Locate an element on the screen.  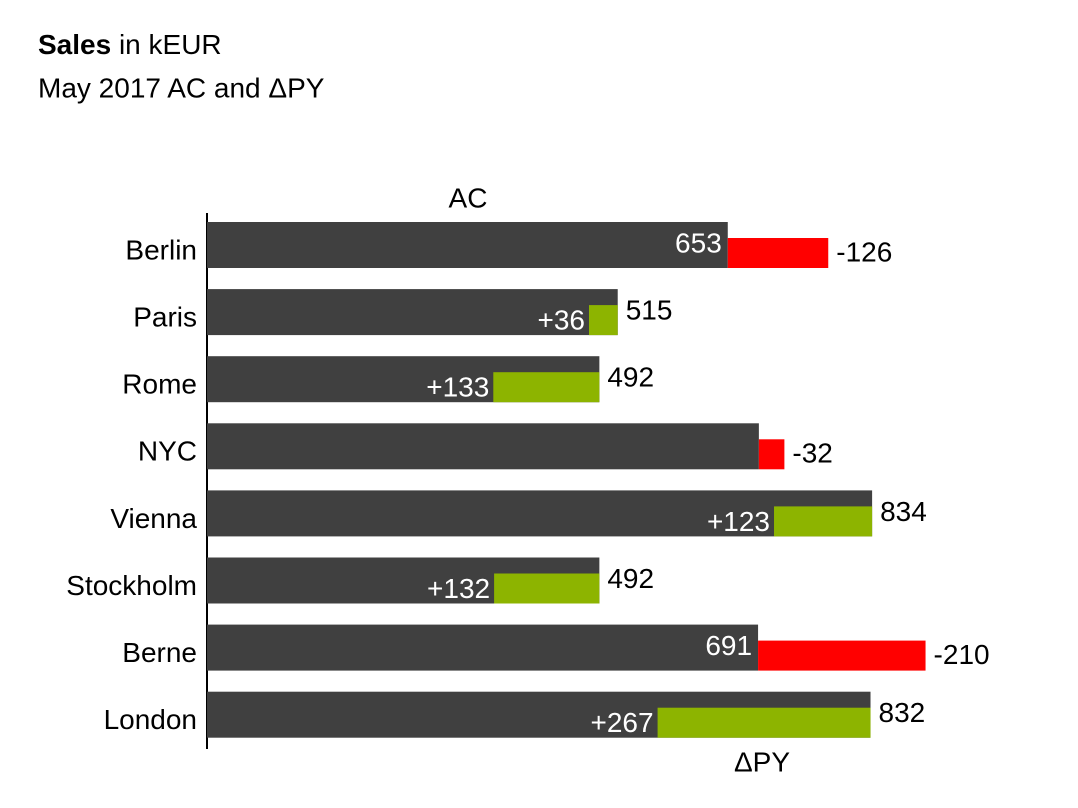
ac-label: 834 is located at coordinates (903, 511).